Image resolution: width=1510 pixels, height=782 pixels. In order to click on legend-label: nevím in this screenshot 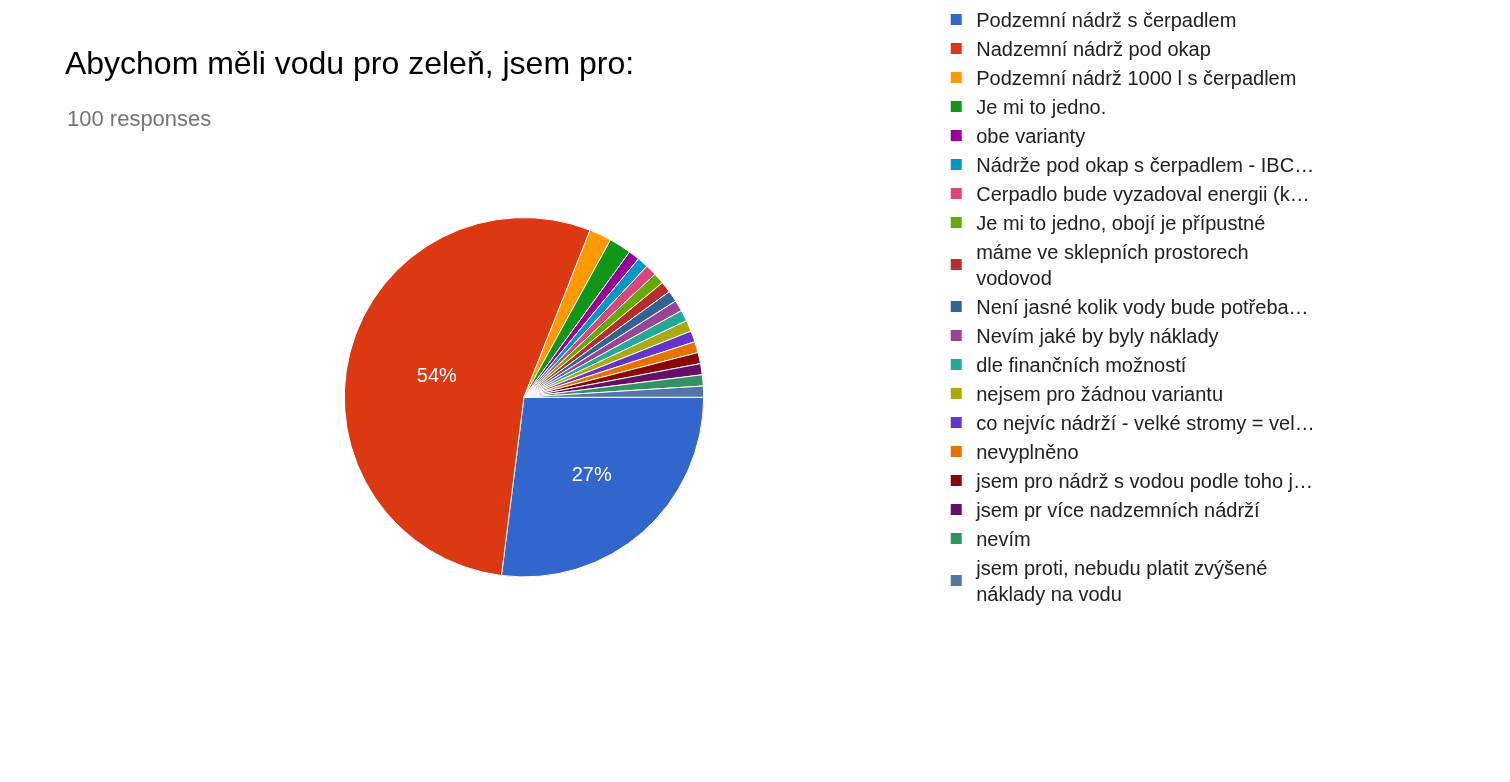, I will do `click(1003, 539)`.